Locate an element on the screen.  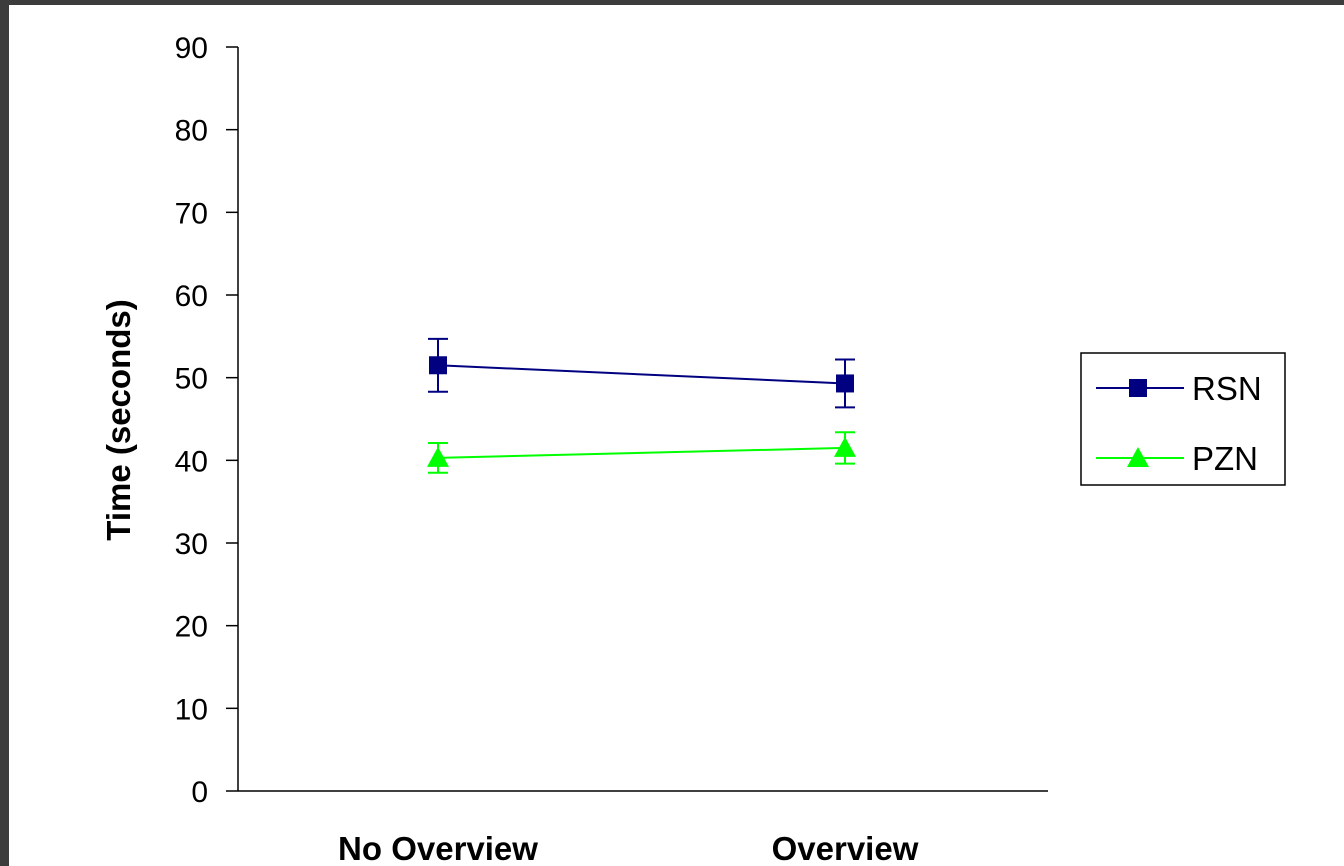
series-pzn is located at coordinates (641, 452).